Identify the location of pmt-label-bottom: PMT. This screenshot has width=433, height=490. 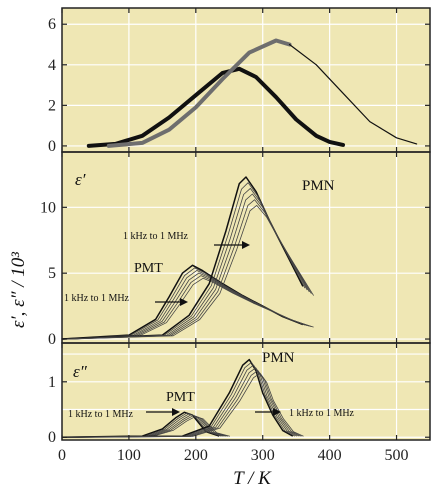
(180, 397).